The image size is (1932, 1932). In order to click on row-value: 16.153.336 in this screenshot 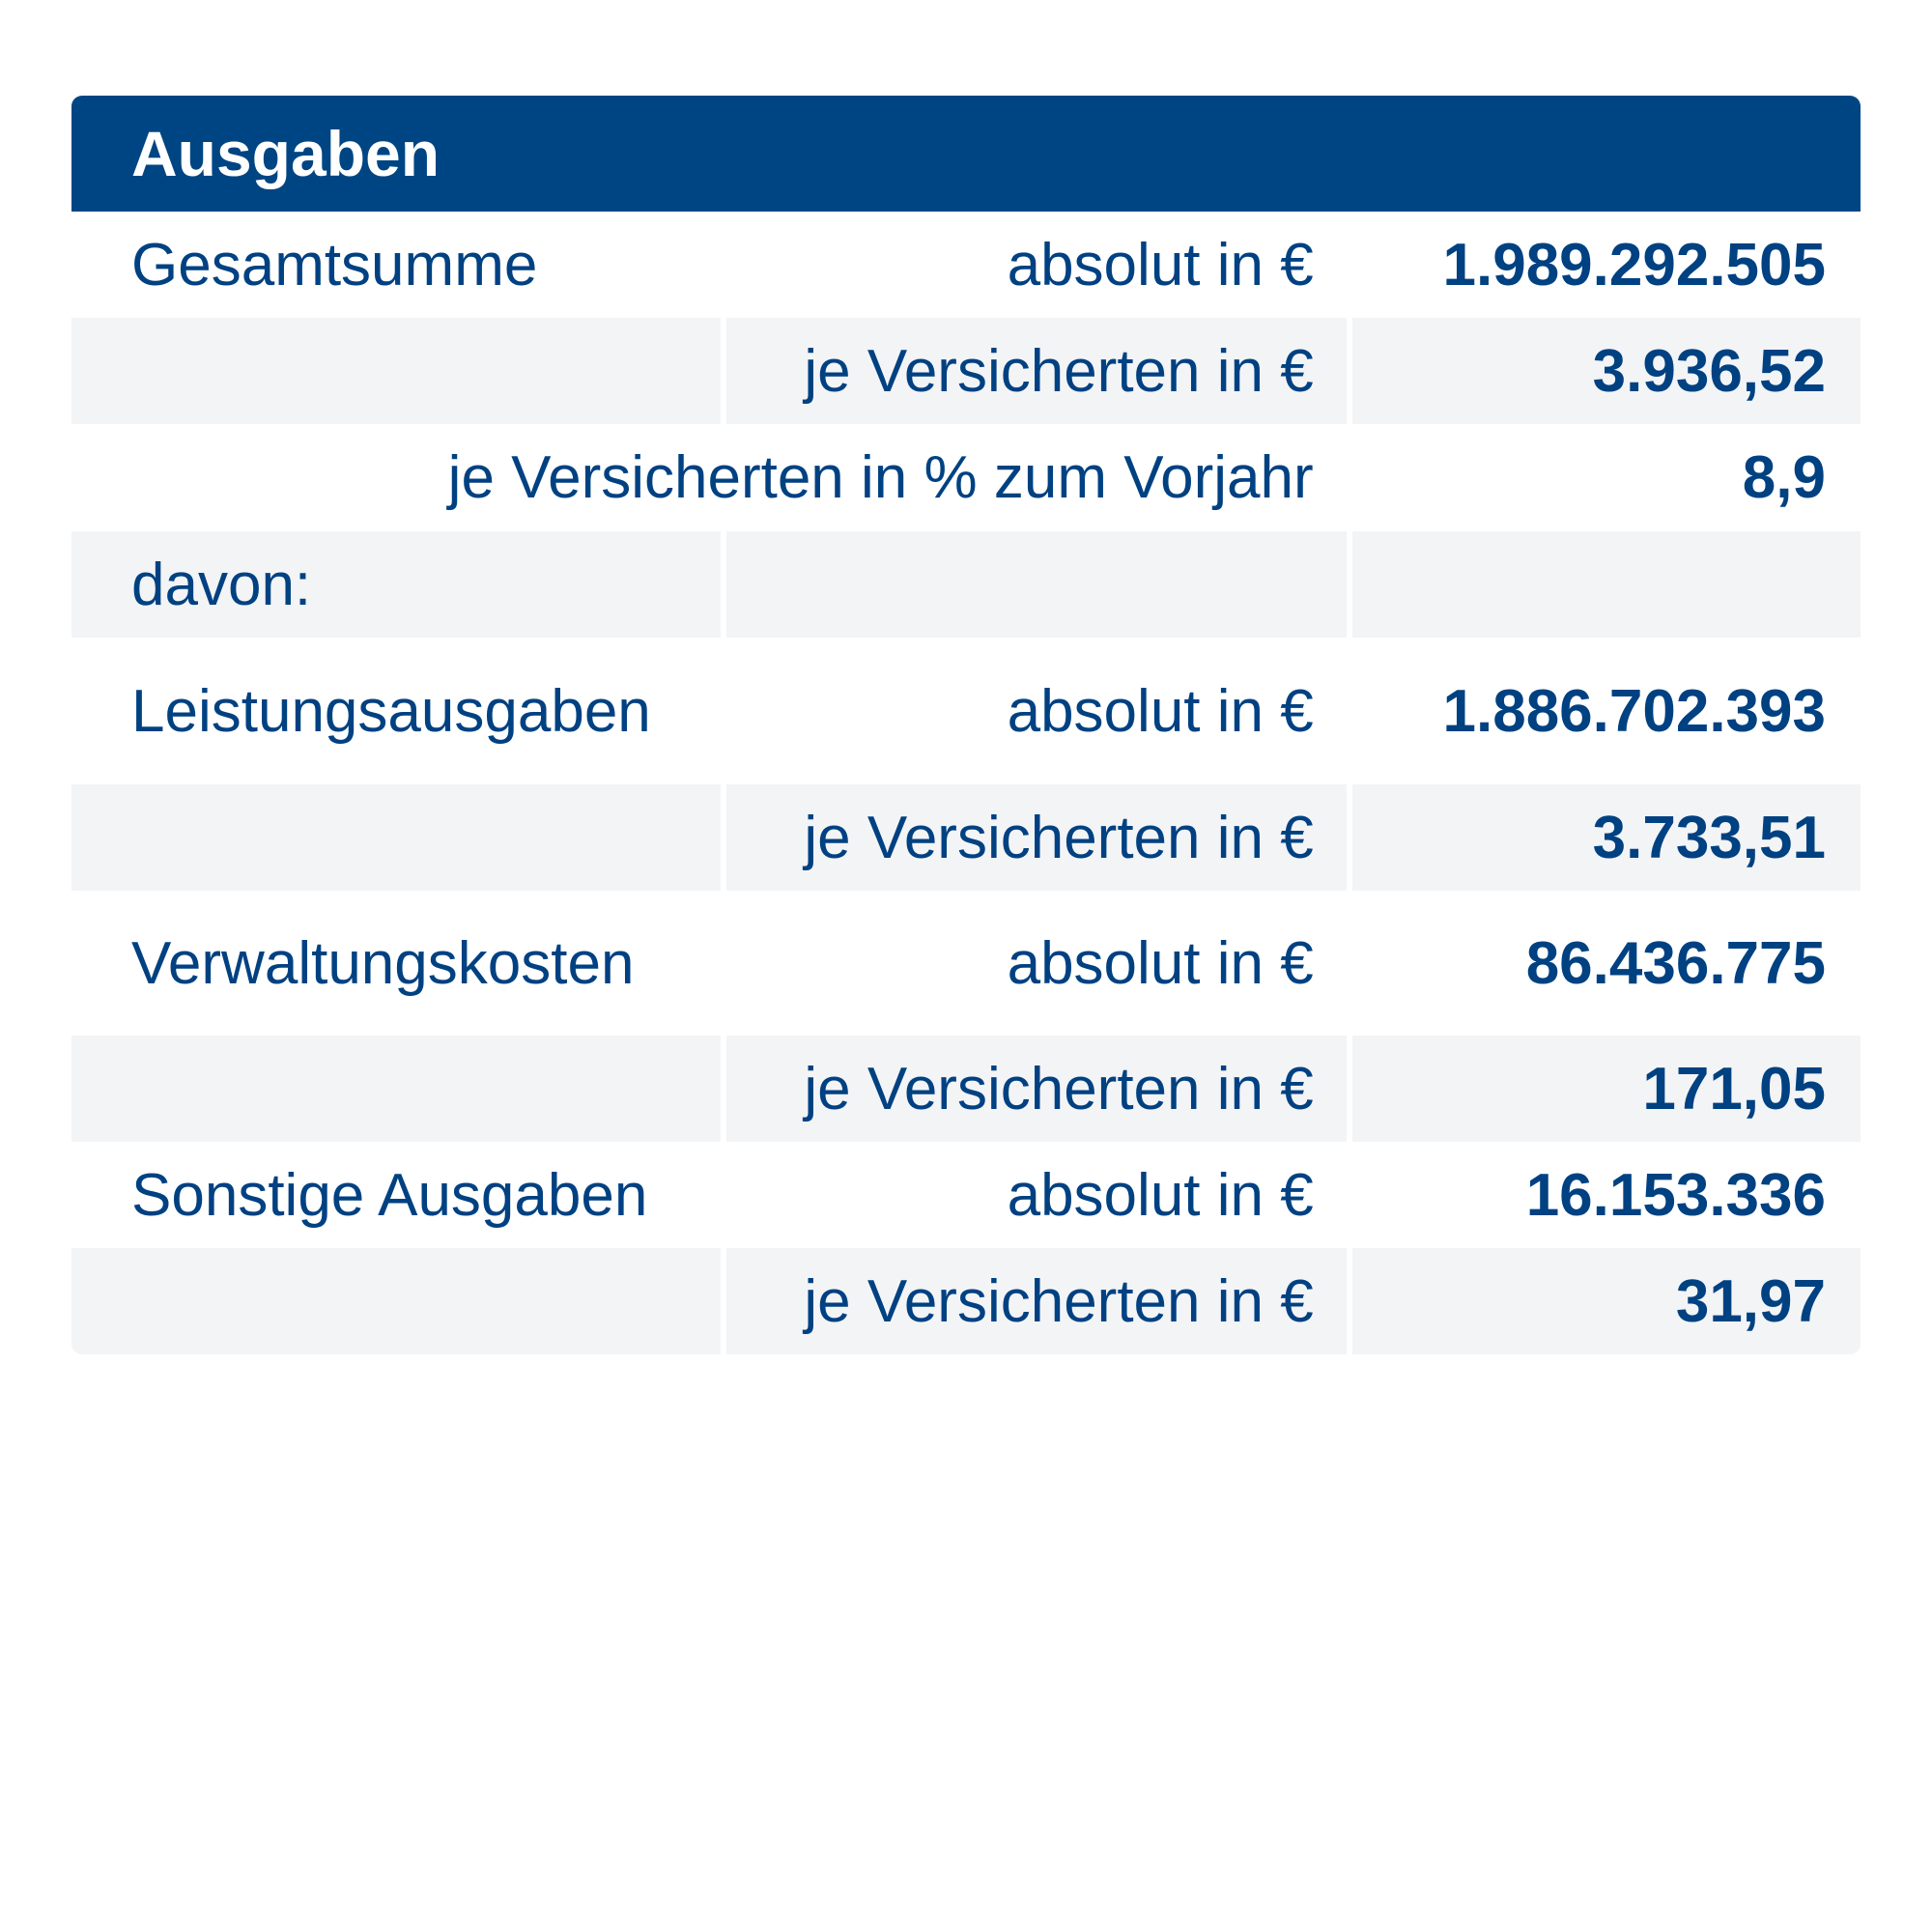, I will do `click(1675, 1195)`.